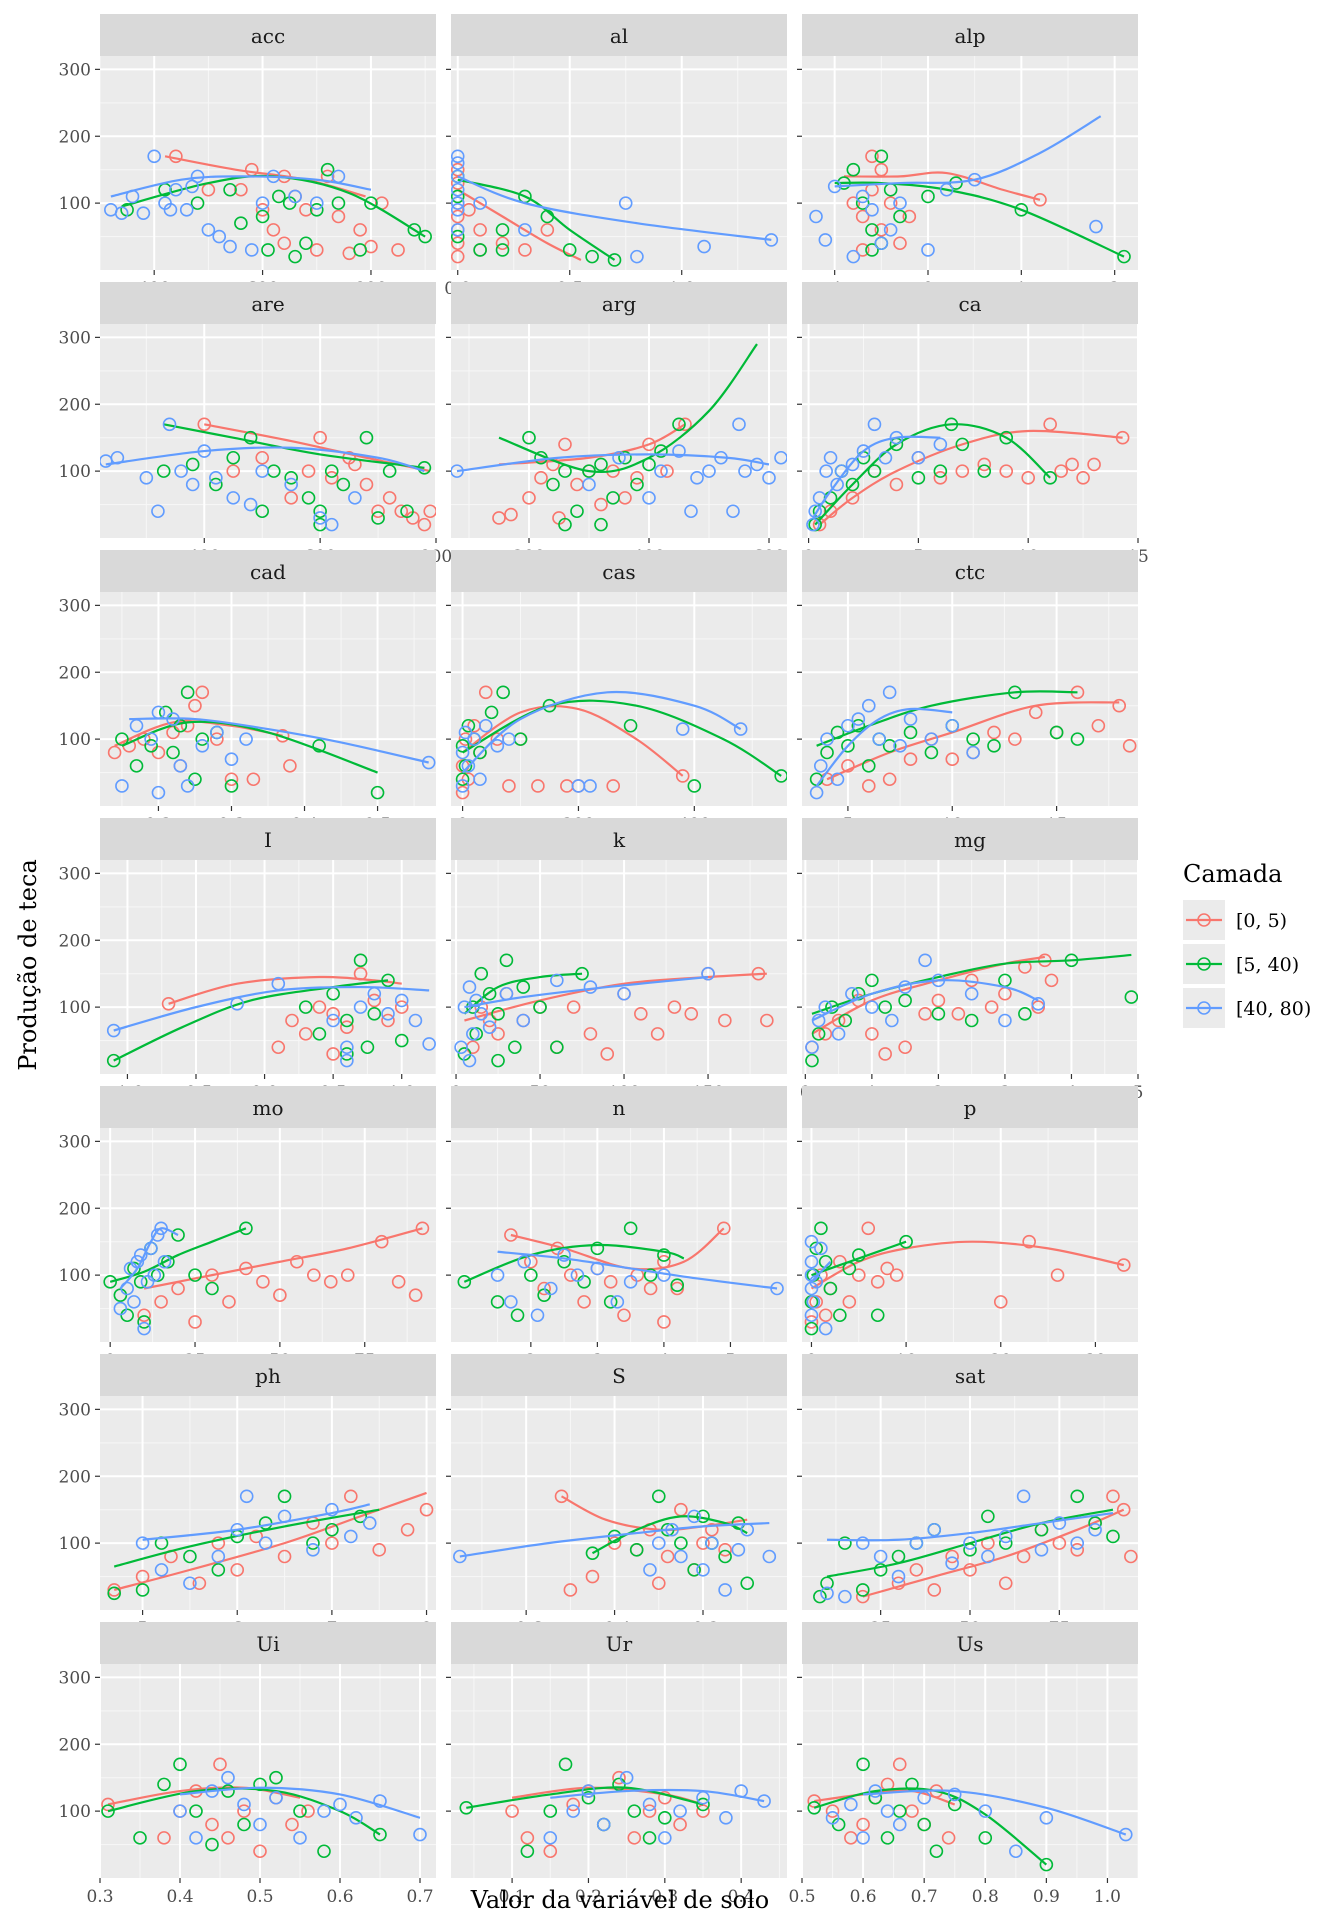 The image size is (1344, 1920). I want to click on y-tick-label: 200, so click(75, 1477).